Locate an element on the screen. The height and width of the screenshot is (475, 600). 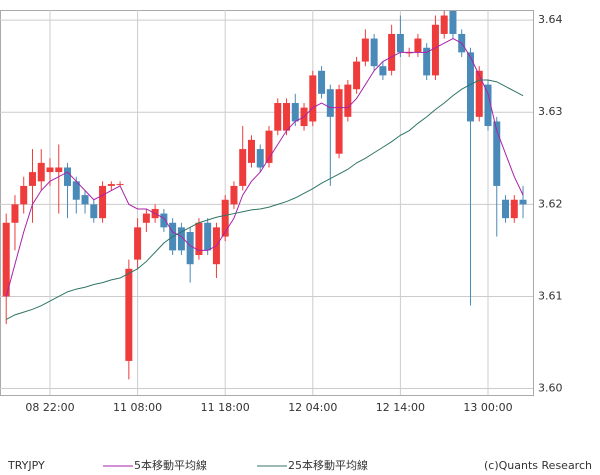
y-tick-label: 3.63 is located at coordinates (550, 111).